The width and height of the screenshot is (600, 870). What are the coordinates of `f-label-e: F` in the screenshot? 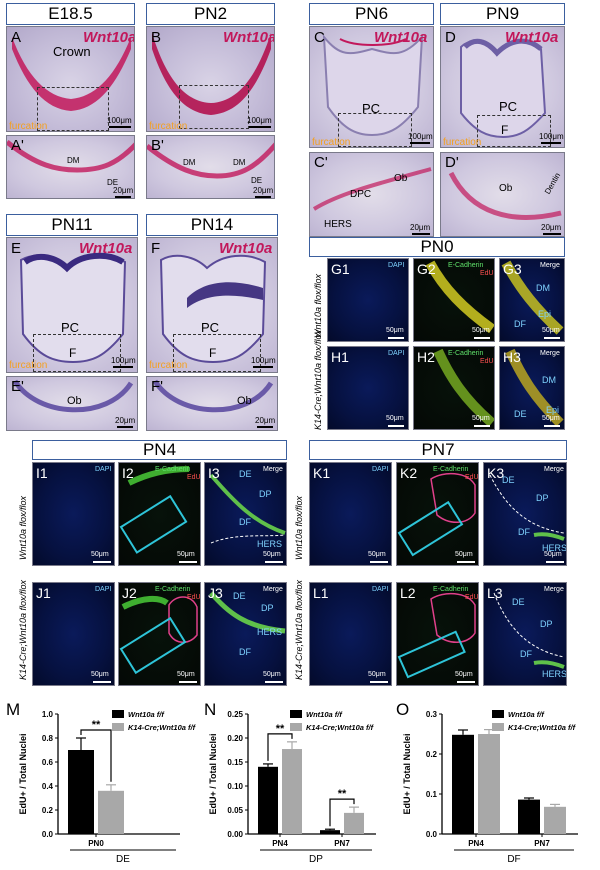 It's located at (73, 353).